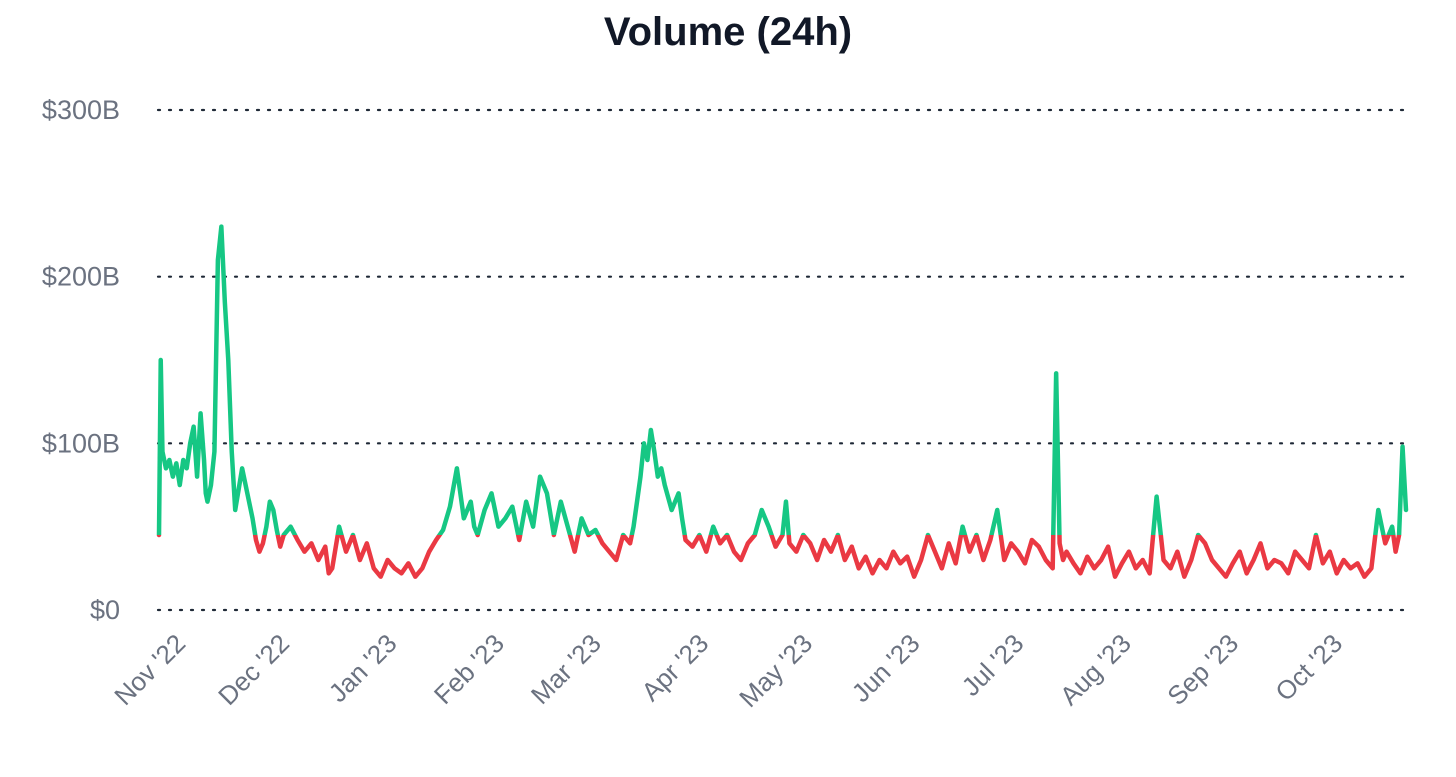 The height and width of the screenshot is (777, 1456). What do you see at coordinates (674, 667) in the screenshot?
I see `x-tick-label: Apr '23` at bounding box center [674, 667].